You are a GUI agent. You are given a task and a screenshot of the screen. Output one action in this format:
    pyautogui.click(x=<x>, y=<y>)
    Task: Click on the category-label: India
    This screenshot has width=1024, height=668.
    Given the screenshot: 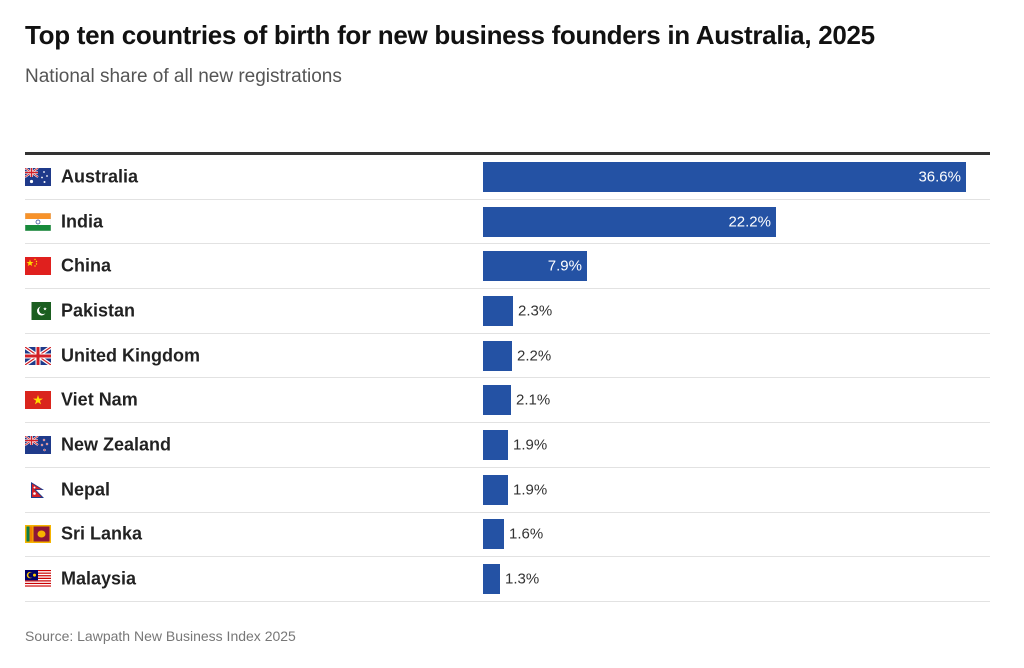 What is the action you would take?
    pyautogui.click(x=82, y=221)
    